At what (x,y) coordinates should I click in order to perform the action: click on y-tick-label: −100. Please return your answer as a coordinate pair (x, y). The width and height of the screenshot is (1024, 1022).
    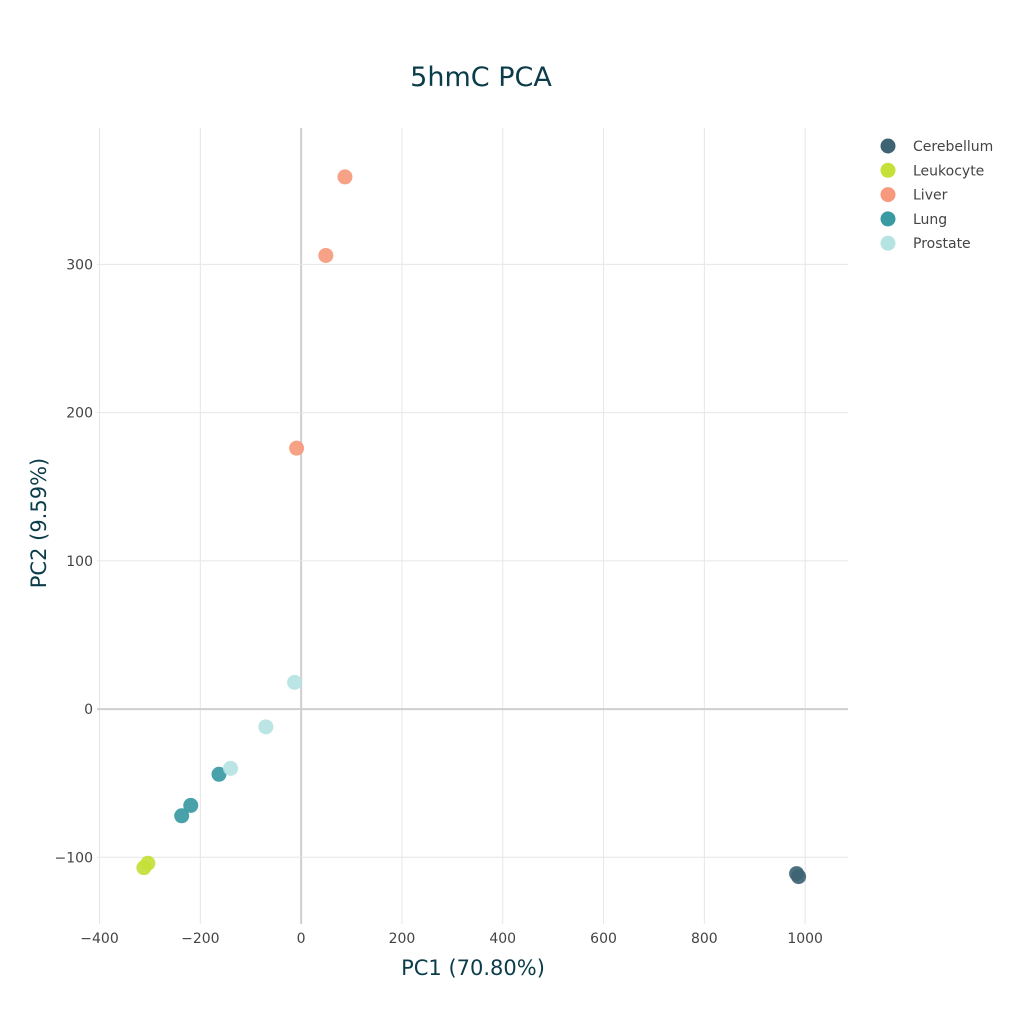
    Looking at the image, I should click on (74, 858).